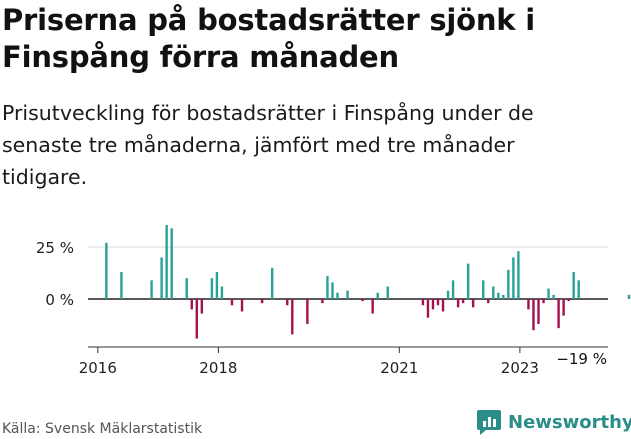  Describe the element at coordinates (102, 429) in the screenshot. I see `source-note: Källa: Svensk Mäklarstatistik` at that location.